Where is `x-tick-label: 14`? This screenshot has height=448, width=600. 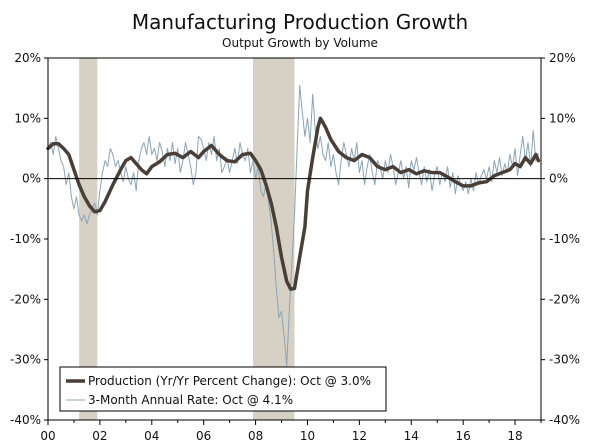 x-tick-label: 14 is located at coordinates (411, 436).